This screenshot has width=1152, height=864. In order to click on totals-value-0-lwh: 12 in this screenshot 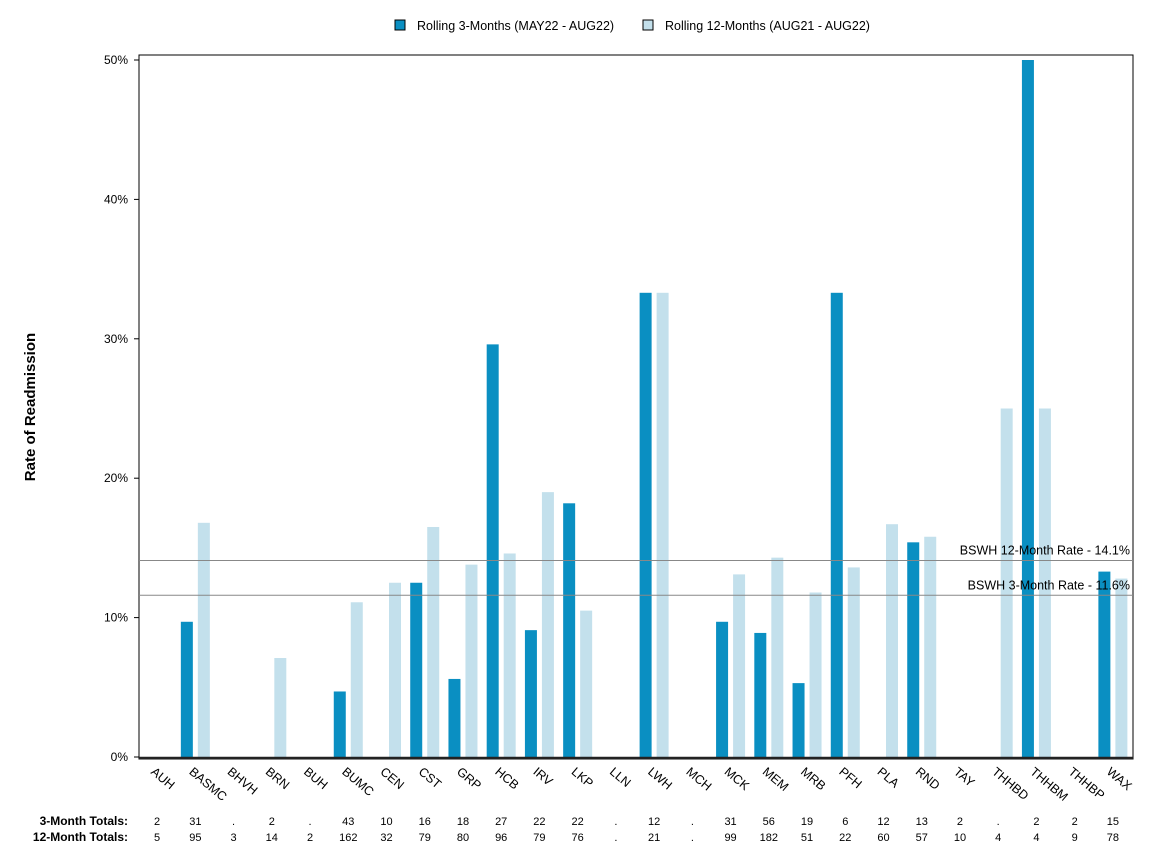, I will do `click(654, 822)`.